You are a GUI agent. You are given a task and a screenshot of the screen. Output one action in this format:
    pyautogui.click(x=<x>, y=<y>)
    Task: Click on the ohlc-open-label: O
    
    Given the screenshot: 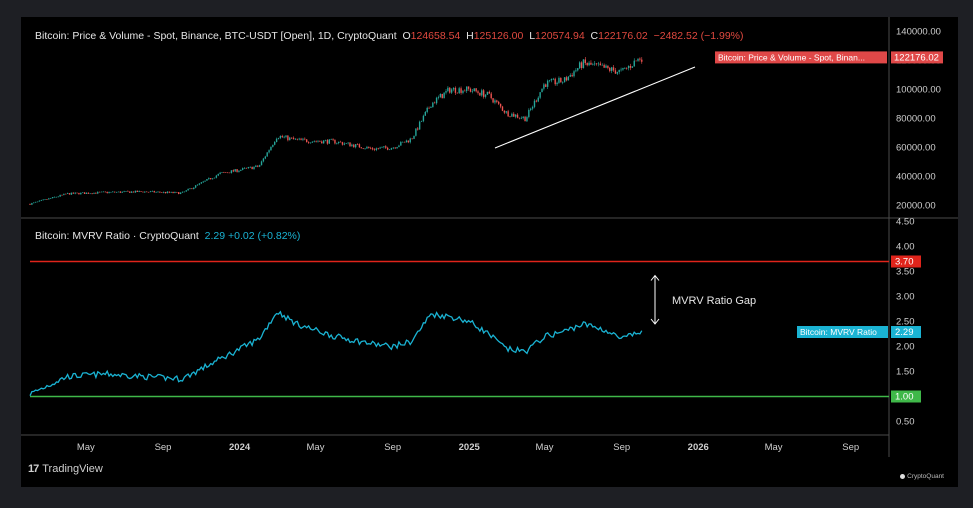 What is the action you would take?
    pyautogui.click(x=406, y=36)
    